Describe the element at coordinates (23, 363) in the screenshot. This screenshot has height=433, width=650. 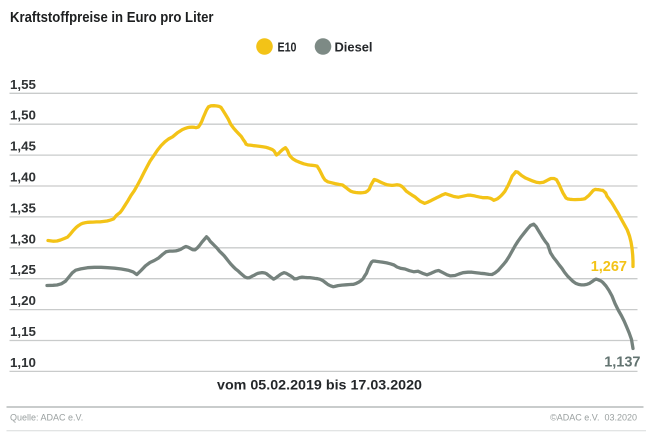
I see `svg-text: 1,10` at that location.